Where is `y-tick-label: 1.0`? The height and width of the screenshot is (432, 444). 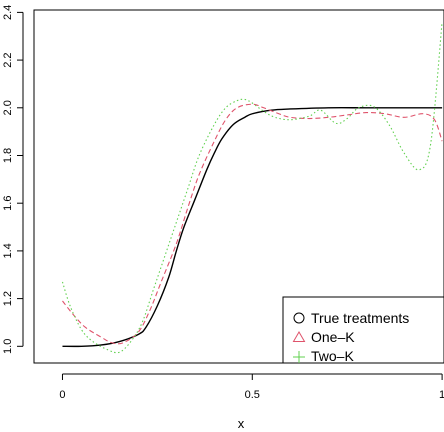
y-tick-label: 1.0 is located at coordinates (8, 346).